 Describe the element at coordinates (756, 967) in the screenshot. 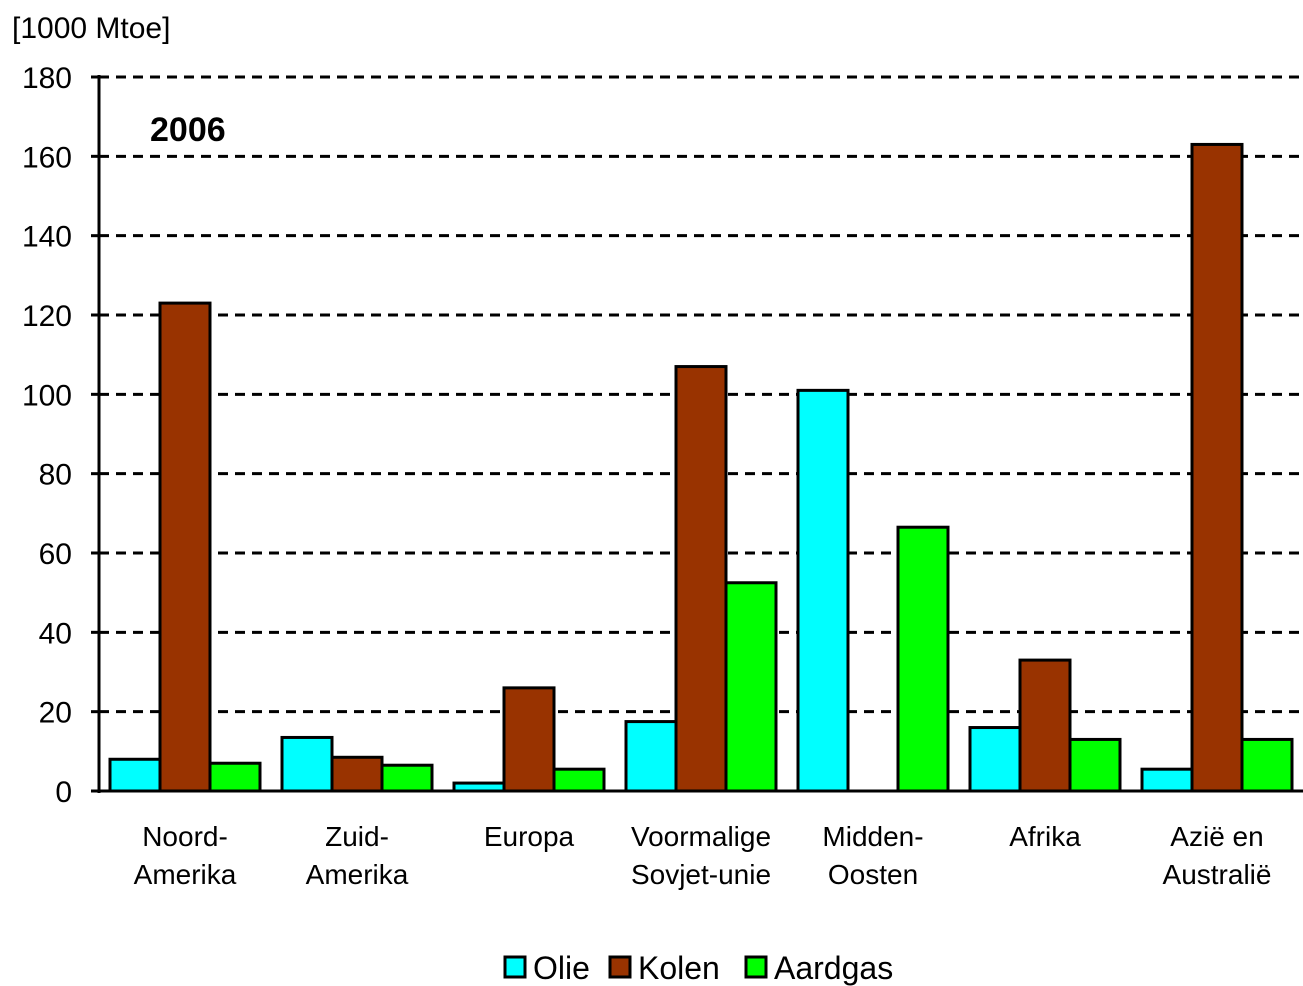

I see `legend-swatch-aardgas` at that location.